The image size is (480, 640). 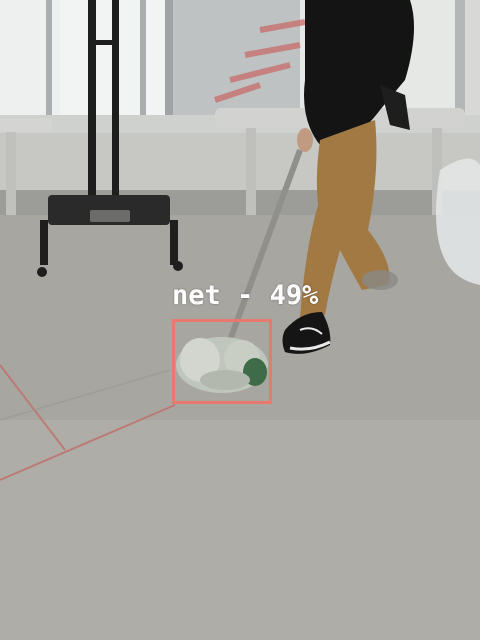 What do you see at coordinates (196, 295) in the screenshot?
I see `detection-class-name: net` at bounding box center [196, 295].